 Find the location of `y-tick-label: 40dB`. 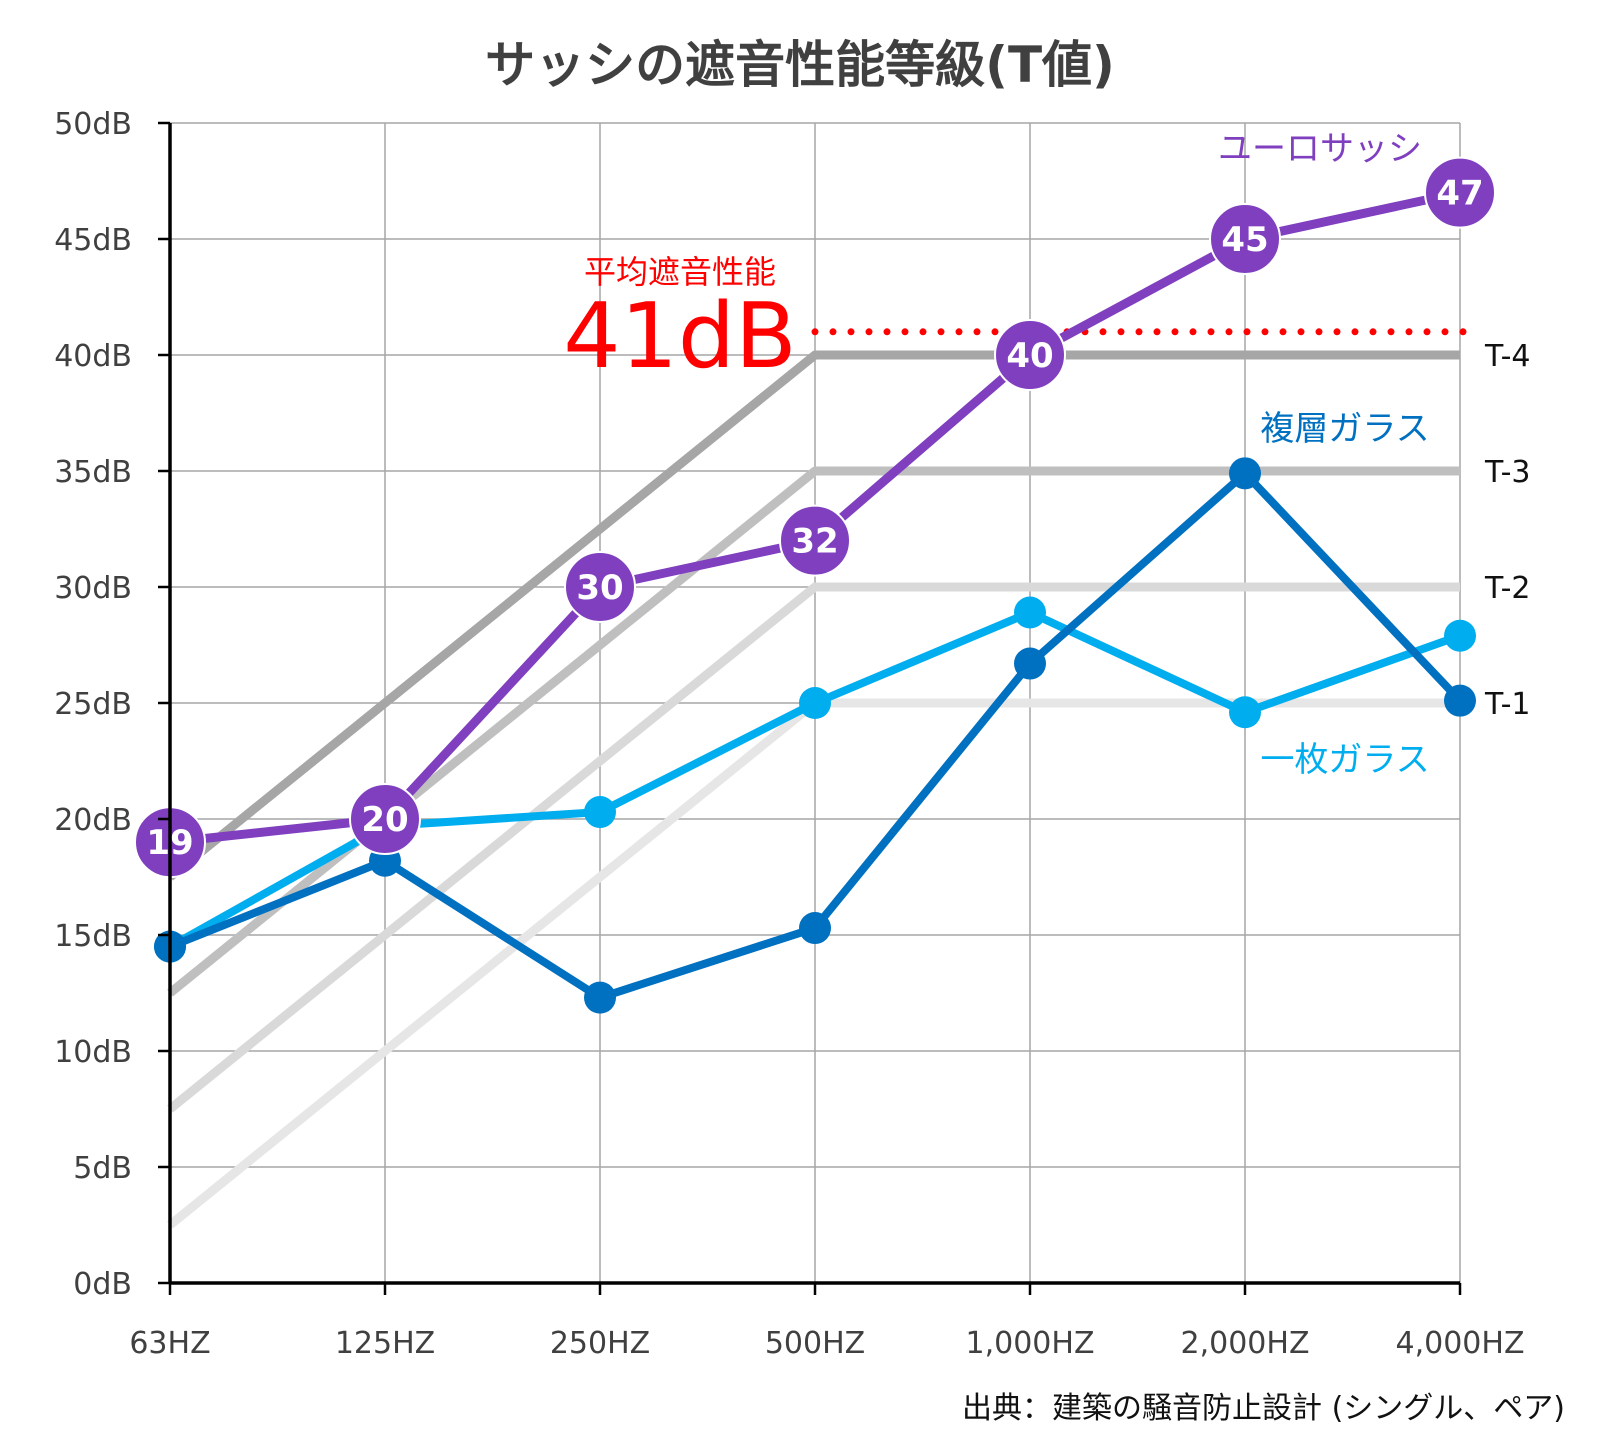

y-tick-label: 40dB is located at coordinates (93, 356).